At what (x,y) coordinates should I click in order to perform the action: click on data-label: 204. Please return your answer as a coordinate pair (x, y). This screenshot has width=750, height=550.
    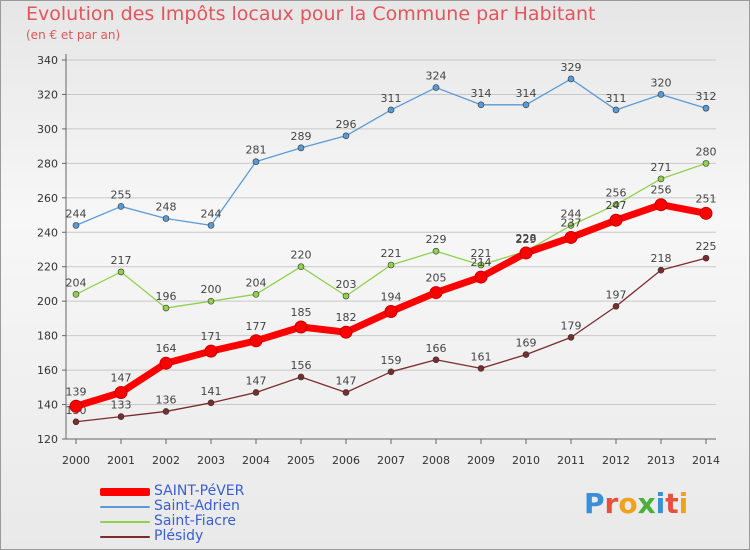
    Looking at the image, I should click on (76, 282).